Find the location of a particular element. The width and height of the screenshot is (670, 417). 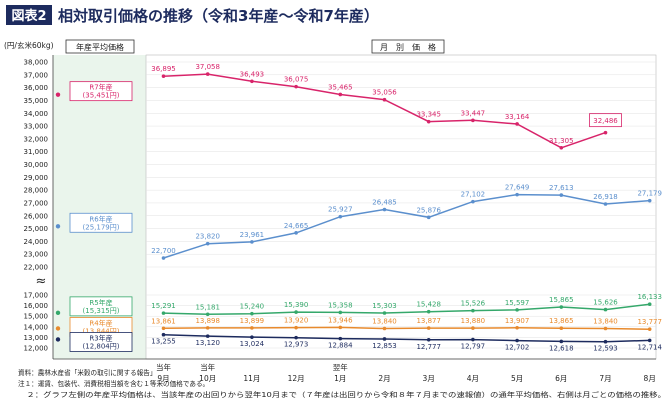

average-box-r5 is located at coordinates (101, 306).